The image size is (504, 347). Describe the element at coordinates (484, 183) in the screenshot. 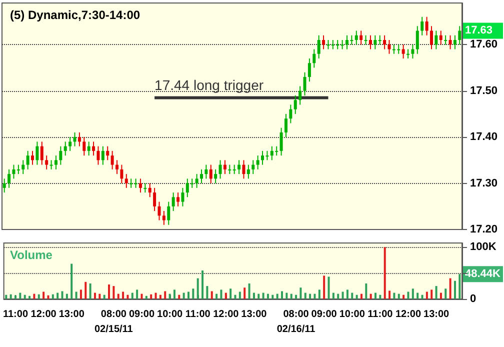

I see `y-tick-label: 17.30` at that location.